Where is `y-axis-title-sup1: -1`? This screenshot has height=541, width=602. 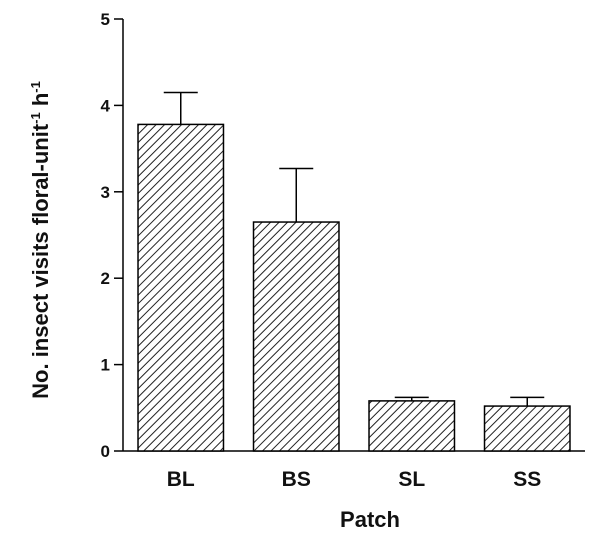
y-axis-title-sup1: -1 is located at coordinates (35, 118).